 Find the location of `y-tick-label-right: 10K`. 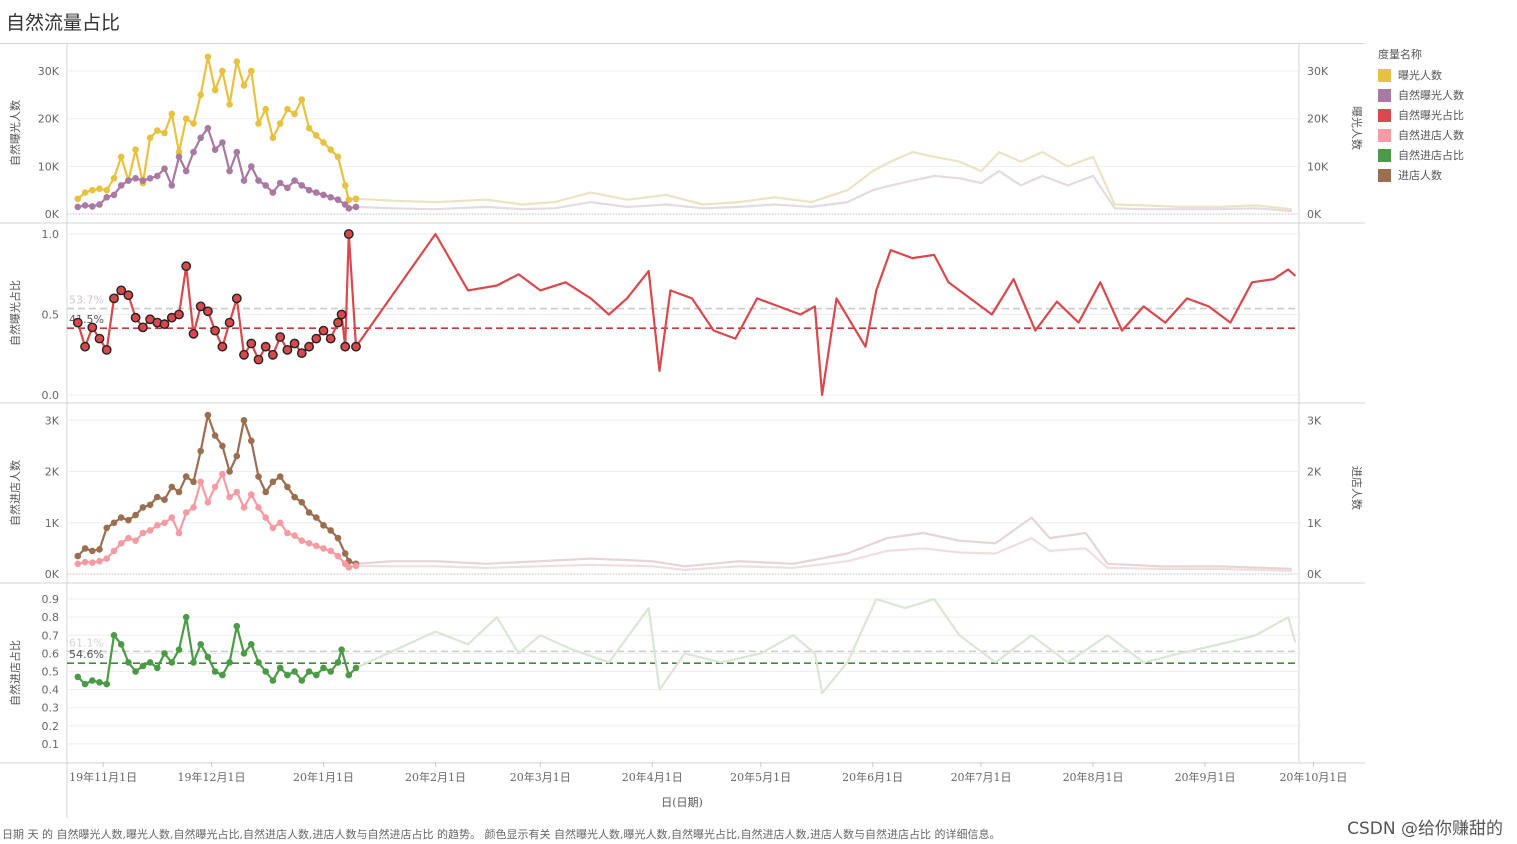

y-tick-label-right: 10K is located at coordinates (1318, 166).